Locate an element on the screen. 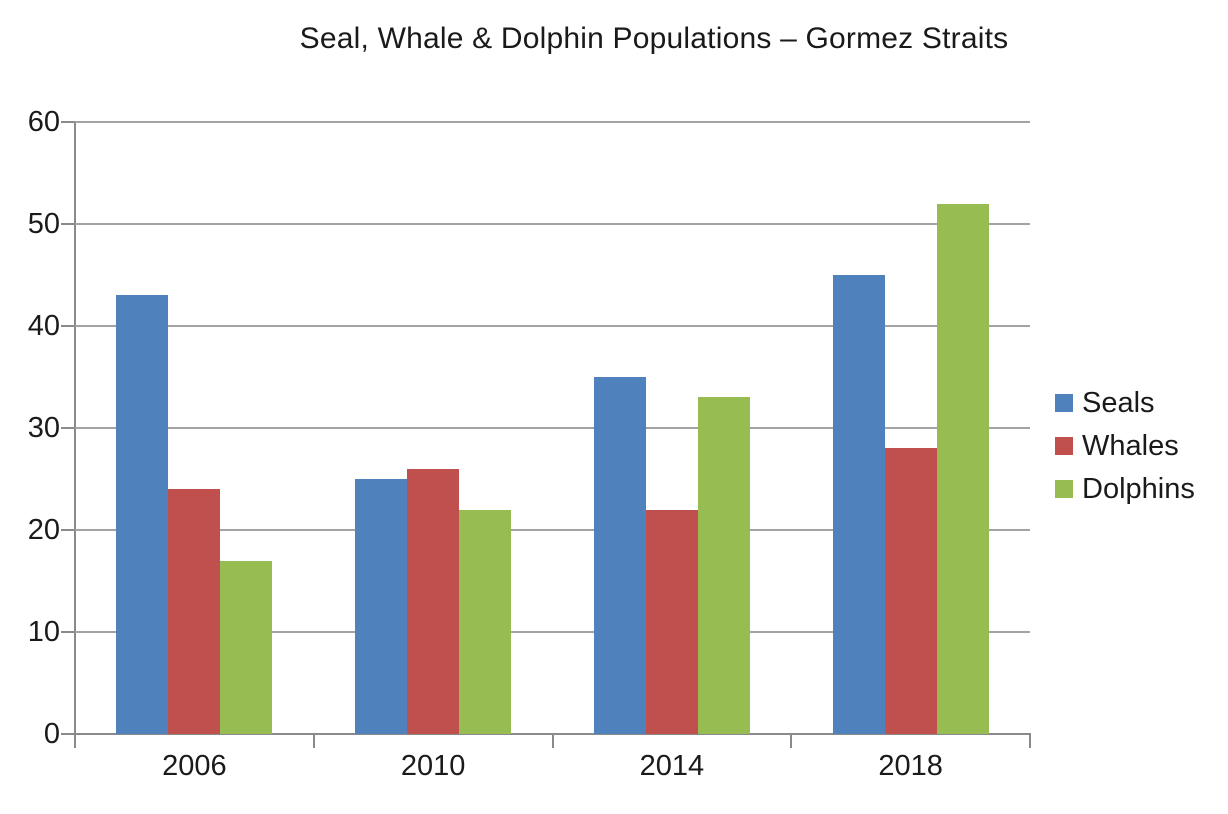 The image size is (1228, 814). bar-seals-2010 is located at coordinates (381, 606).